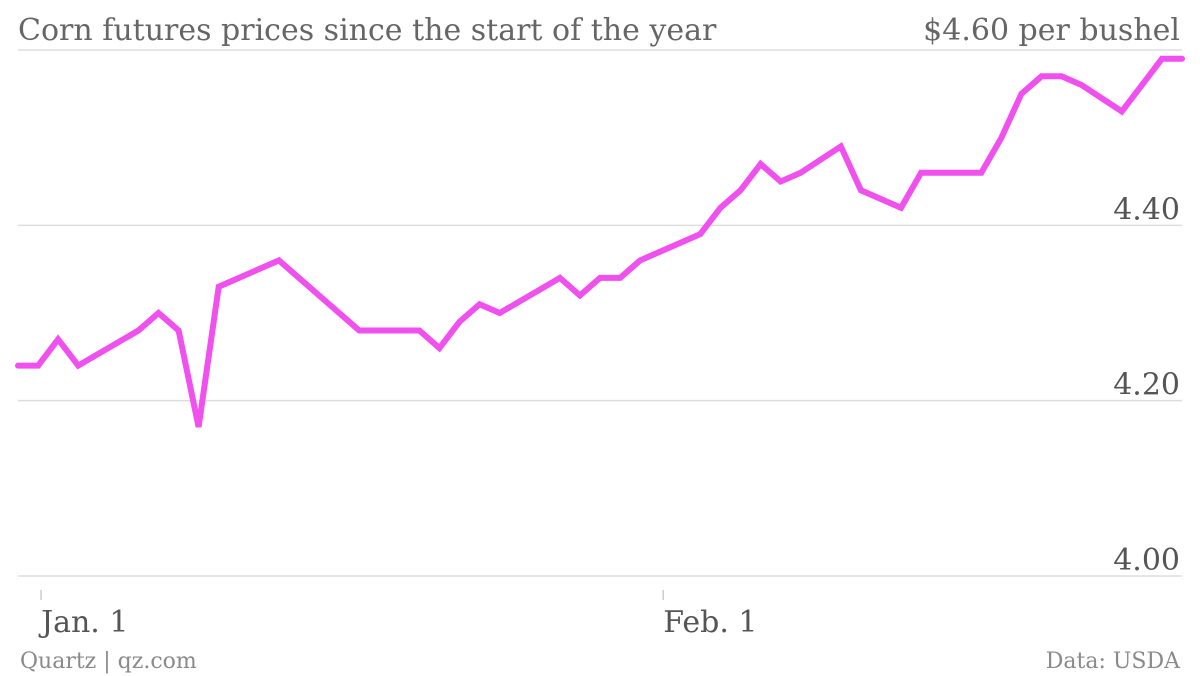 This screenshot has height=676, width=1200. I want to click on y-tick-label: 4.40, so click(1146, 209).